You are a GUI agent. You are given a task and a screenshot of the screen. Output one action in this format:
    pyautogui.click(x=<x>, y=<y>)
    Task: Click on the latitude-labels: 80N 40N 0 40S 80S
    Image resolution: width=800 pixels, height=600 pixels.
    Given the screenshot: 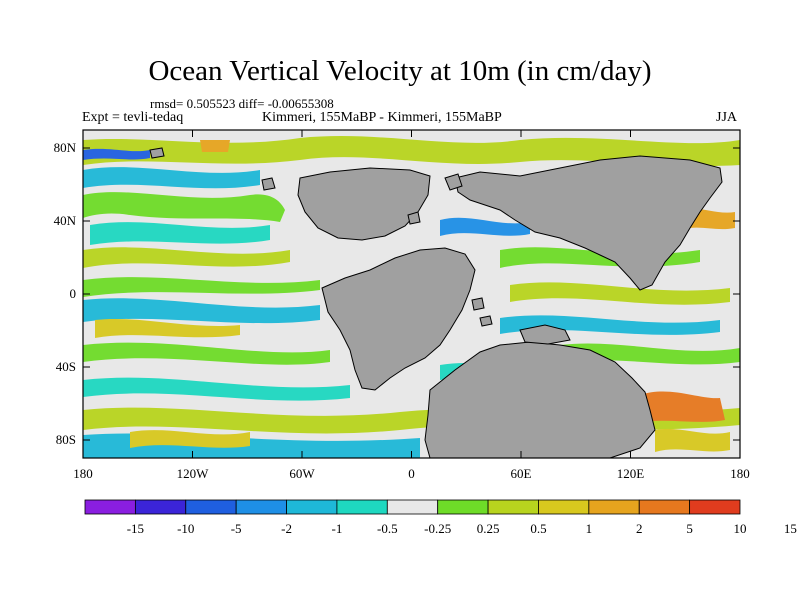 What is the action you would take?
    pyautogui.click(x=65, y=293)
    